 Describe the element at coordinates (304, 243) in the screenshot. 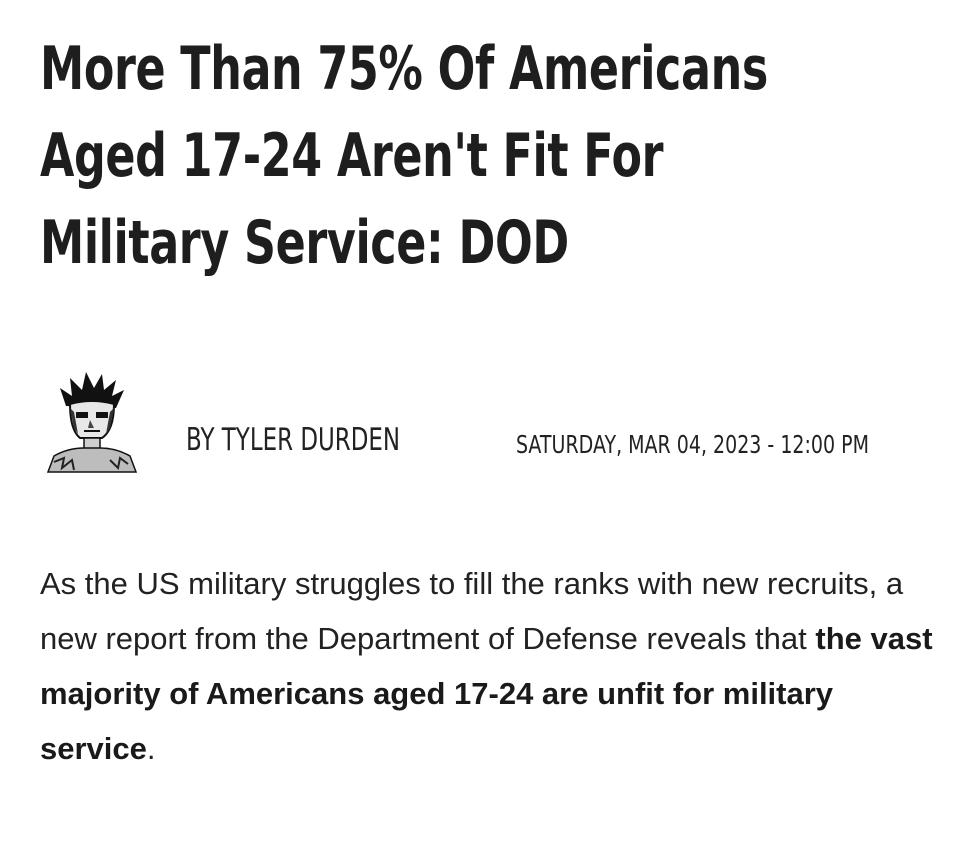

I see `headline-line-3: Military Service: DOD` at that location.